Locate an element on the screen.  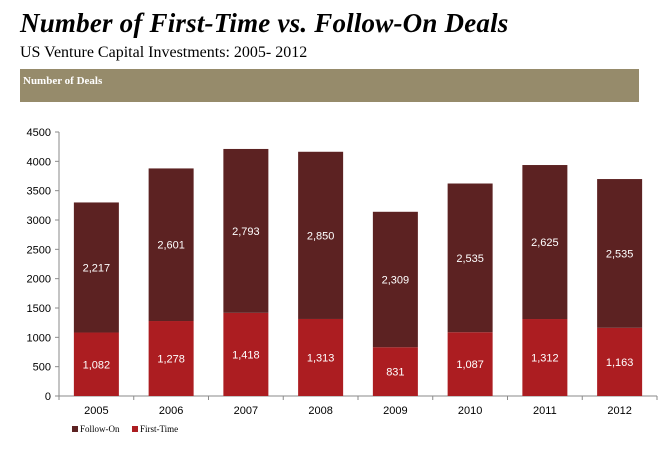
x-tick-label: 2009 is located at coordinates (395, 411).